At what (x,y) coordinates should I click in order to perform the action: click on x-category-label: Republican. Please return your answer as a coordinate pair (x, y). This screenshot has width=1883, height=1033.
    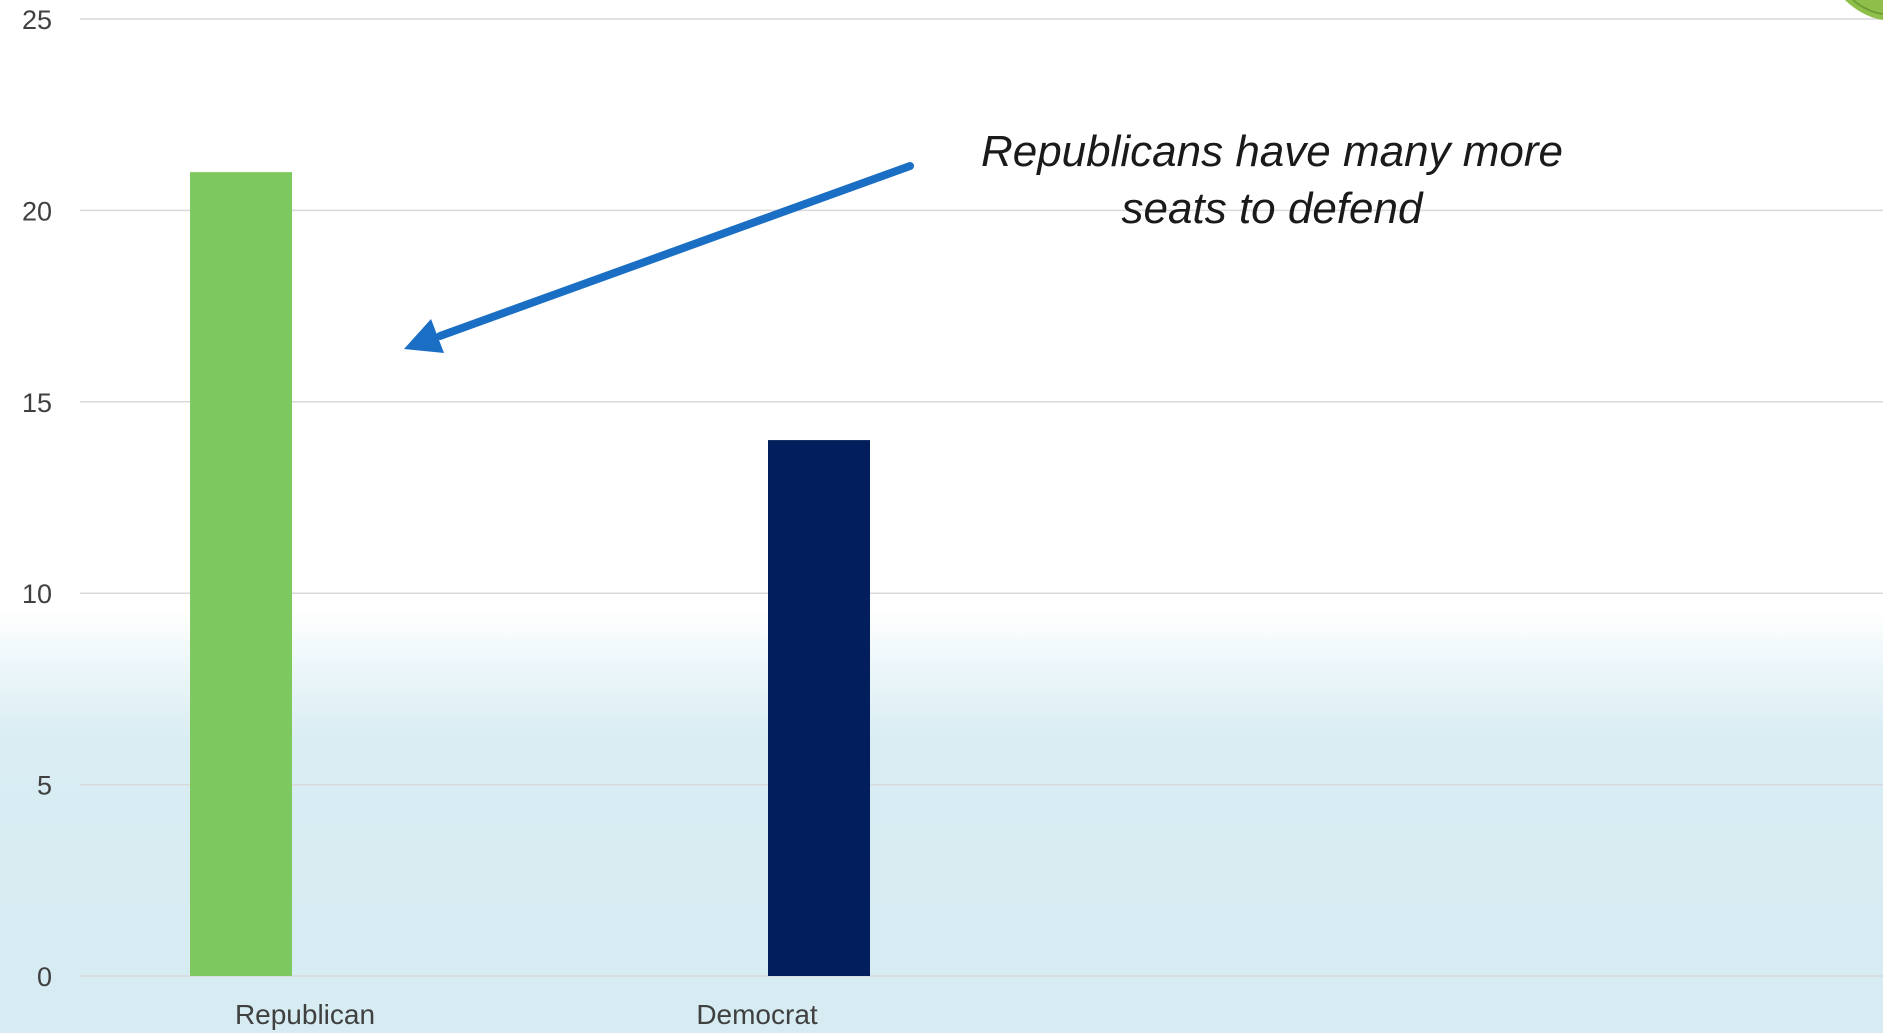
    Looking at the image, I should click on (305, 1014).